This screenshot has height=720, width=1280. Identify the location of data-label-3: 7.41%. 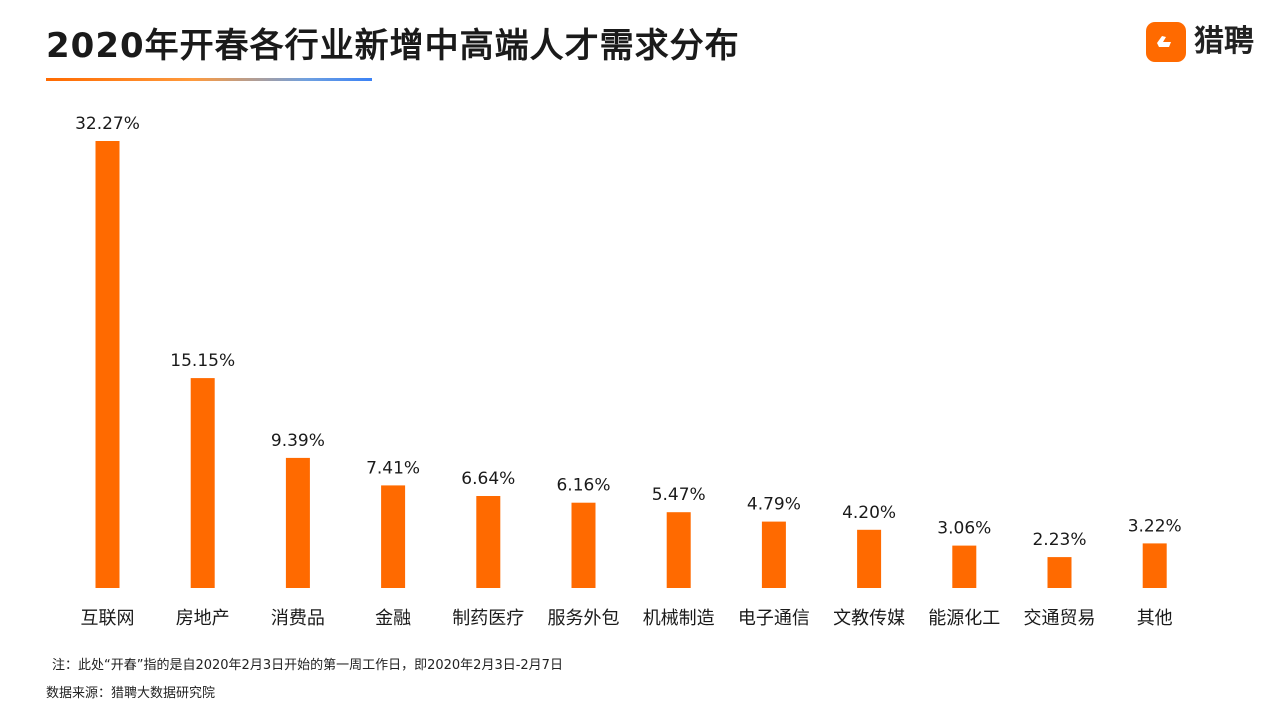
(393, 468).